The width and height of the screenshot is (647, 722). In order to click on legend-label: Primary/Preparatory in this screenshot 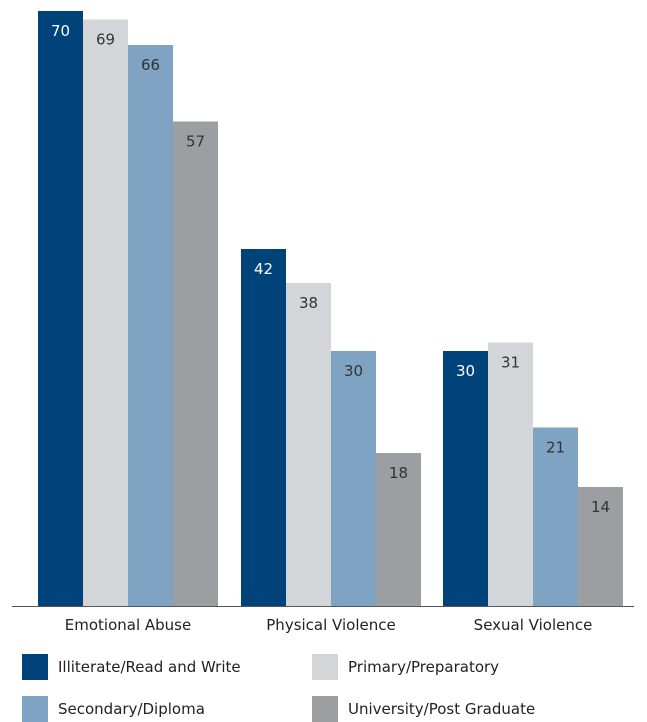, I will do `click(424, 667)`.